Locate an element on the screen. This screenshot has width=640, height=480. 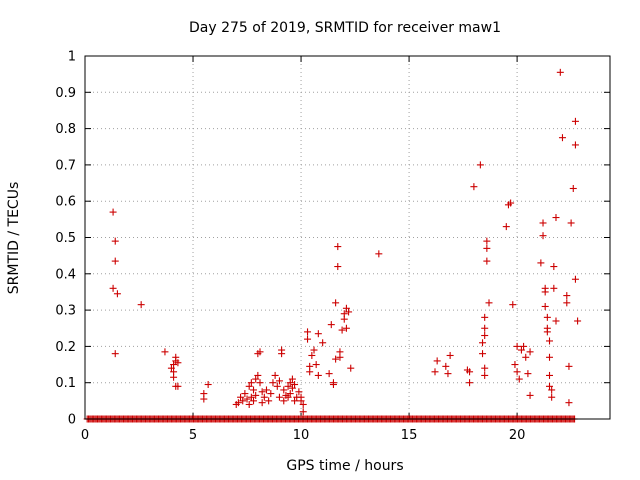
y-tick-label: 1 is located at coordinates (72, 57).